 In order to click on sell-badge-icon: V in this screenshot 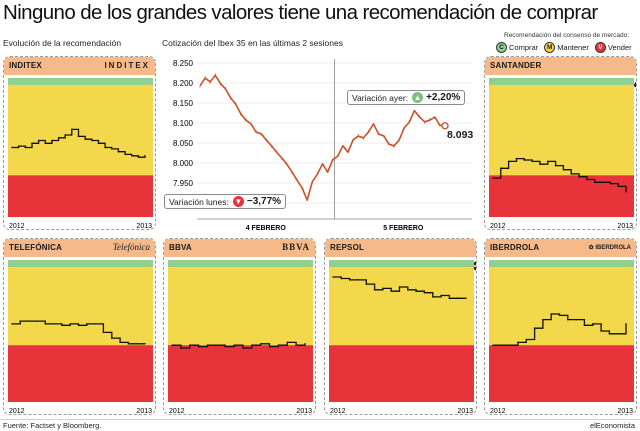, I will do `click(600, 47)`.